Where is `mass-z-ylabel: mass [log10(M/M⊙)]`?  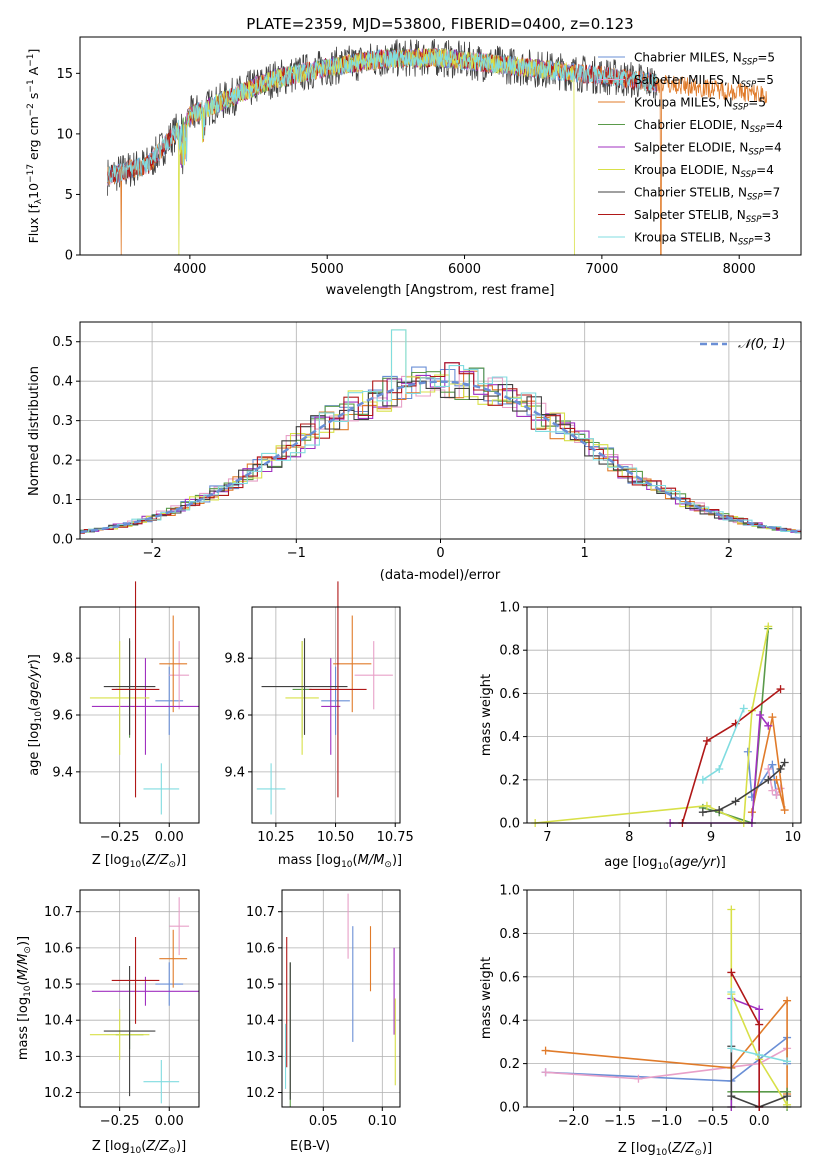
mass-z-ylabel: mass [log10(M/M⊙)] is located at coordinates (24, 998).